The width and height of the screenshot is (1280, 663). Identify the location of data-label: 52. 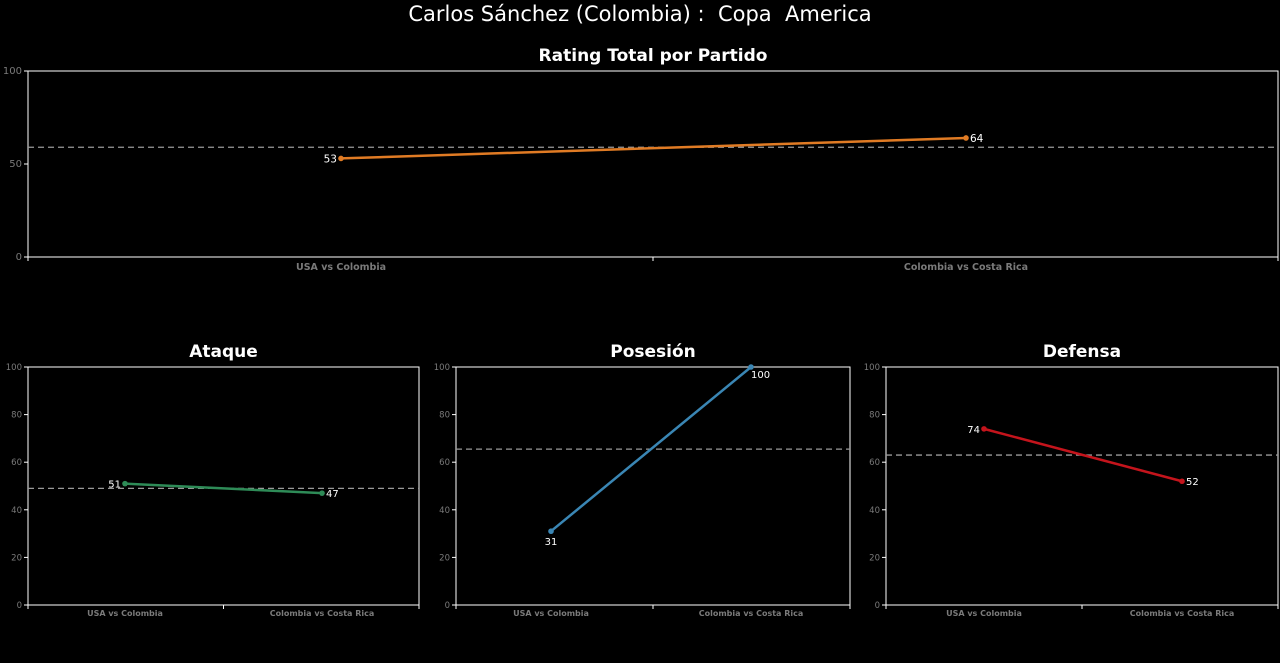
(1192, 482).